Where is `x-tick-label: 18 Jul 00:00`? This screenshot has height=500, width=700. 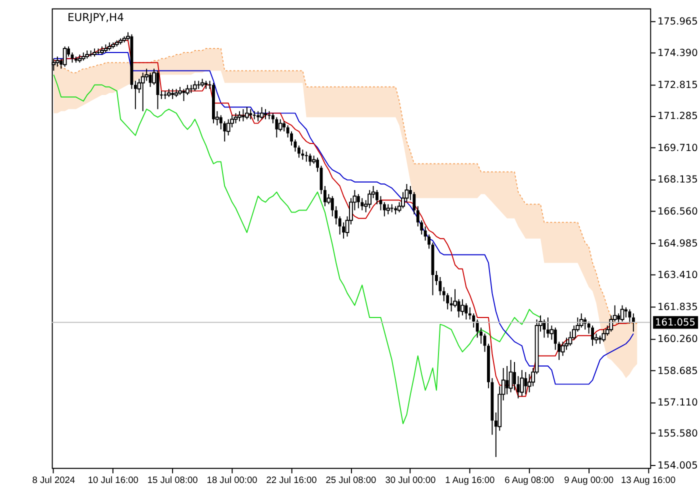 x-tick-label: 18 Jul 00:00 is located at coordinates (232, 480).